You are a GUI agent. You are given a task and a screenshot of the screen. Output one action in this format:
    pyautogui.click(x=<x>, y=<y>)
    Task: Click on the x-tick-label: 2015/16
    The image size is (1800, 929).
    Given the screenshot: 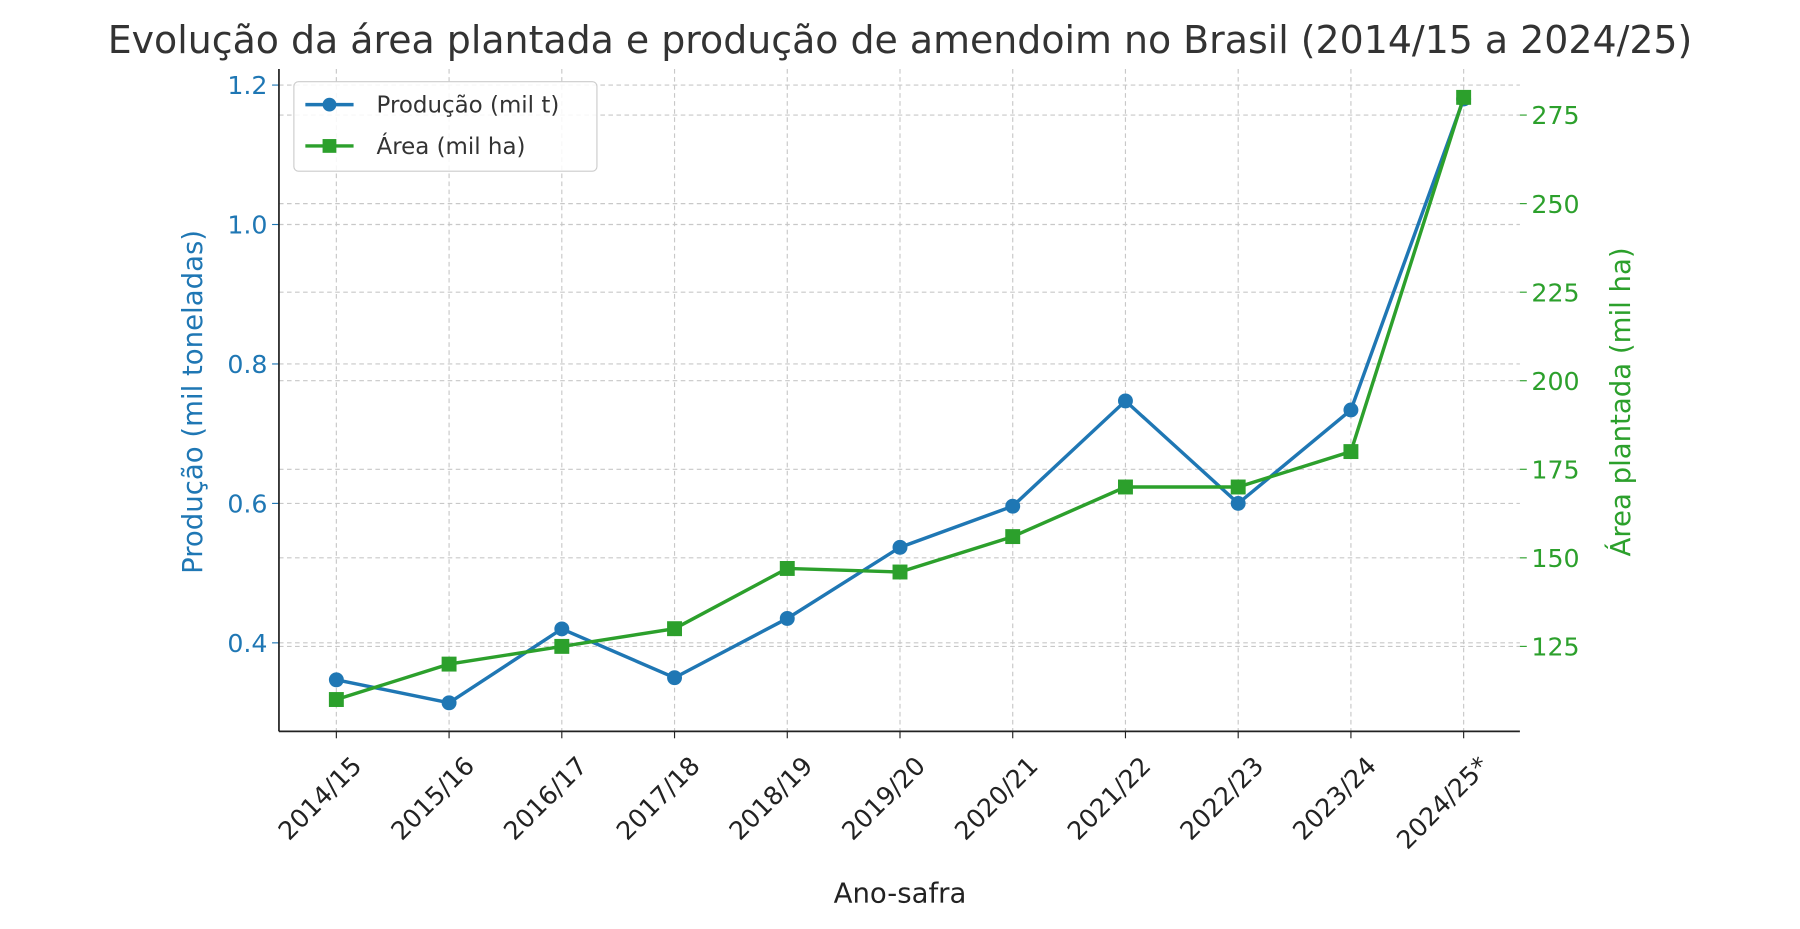 What is the action you would take?
    pyautogui.click(x=432, y=798)
    